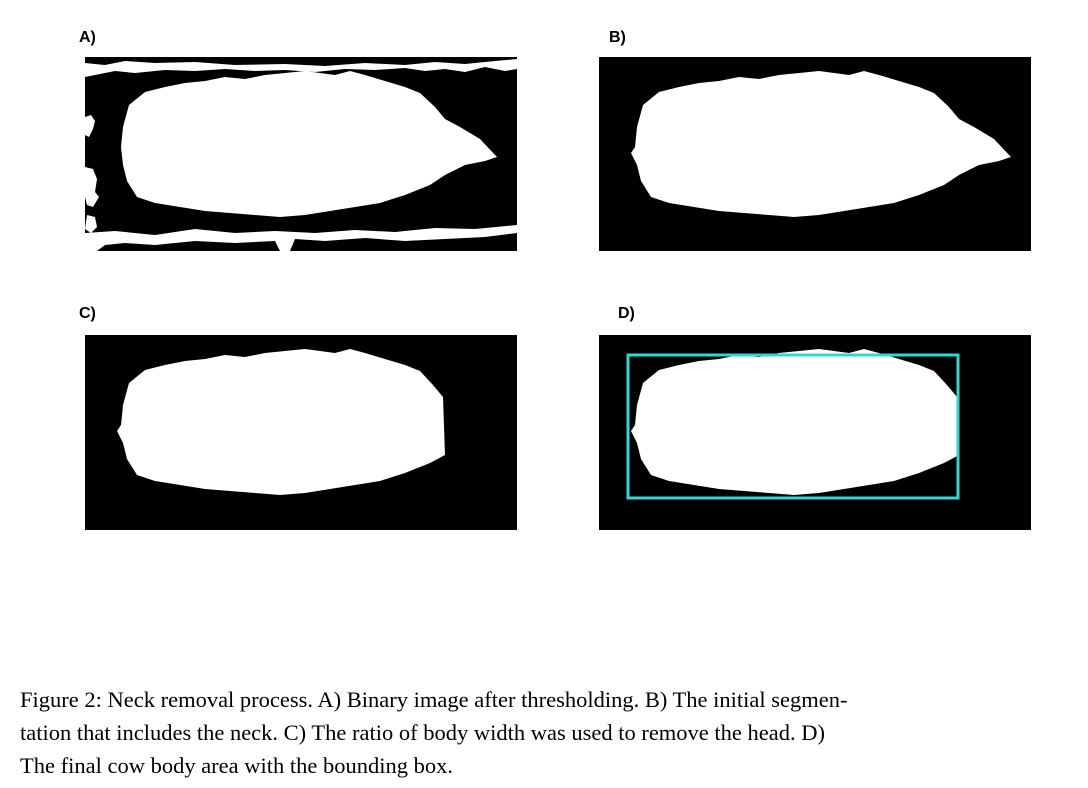 The width and height of the screenshot is (1088, 788). Describe the element at coordinates (281, 422) in the screenshot. I see `panel-c-cow-shape` at that location.